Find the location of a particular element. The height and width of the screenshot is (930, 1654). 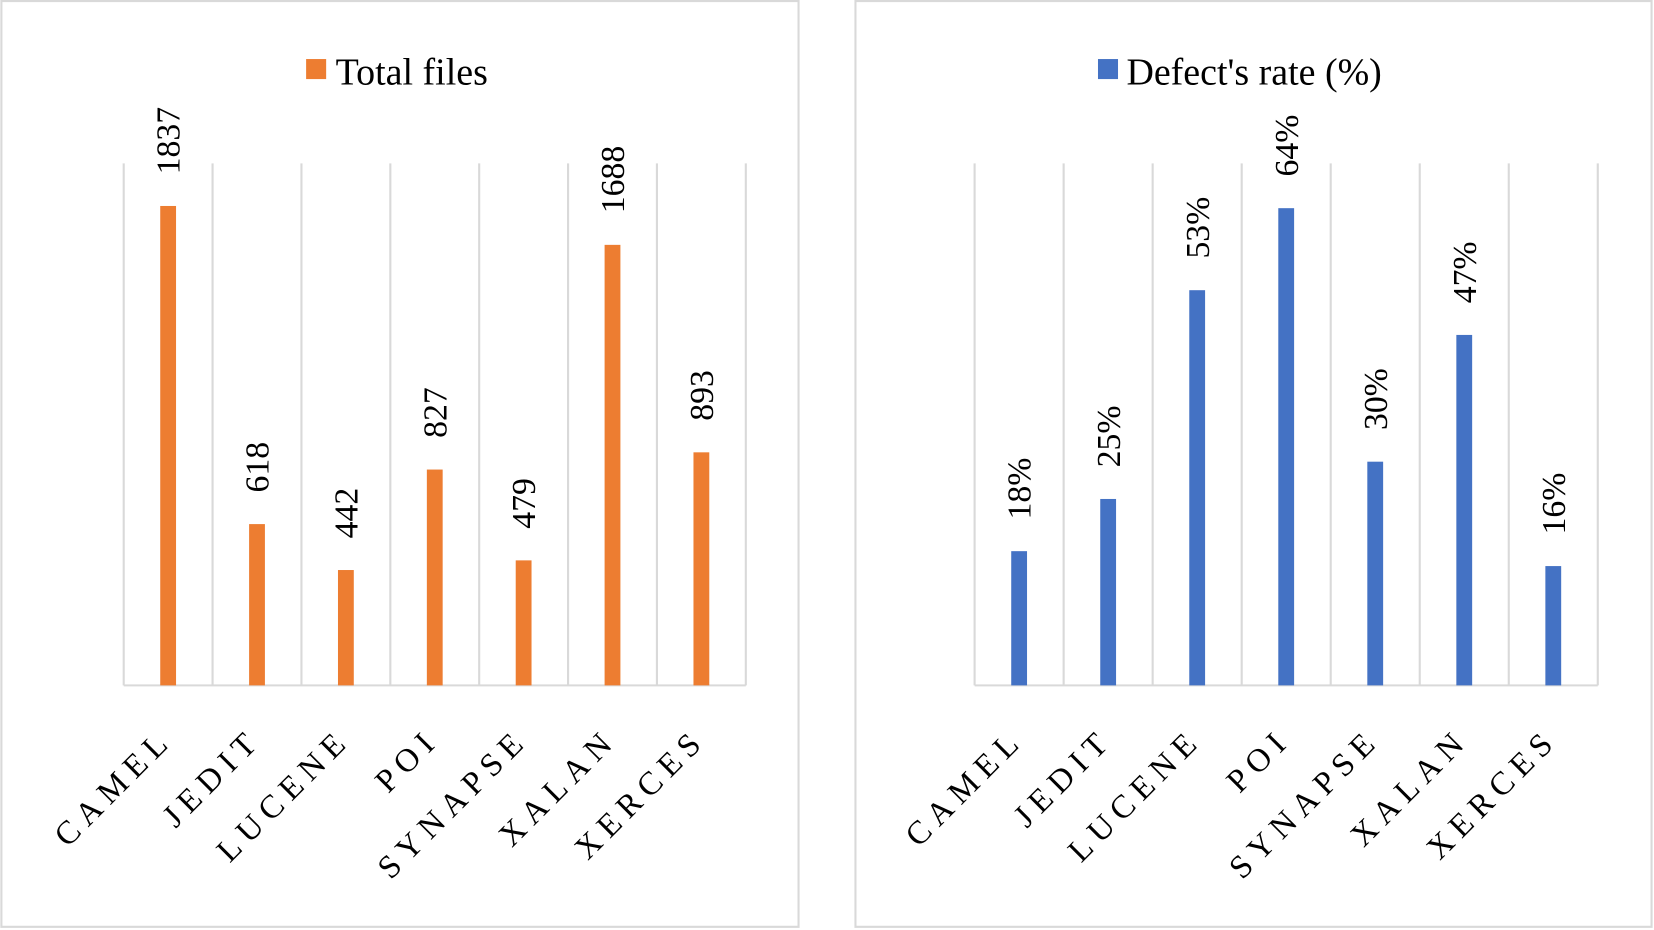

total-files-bar-jedit is located at coordinates (257, 605).